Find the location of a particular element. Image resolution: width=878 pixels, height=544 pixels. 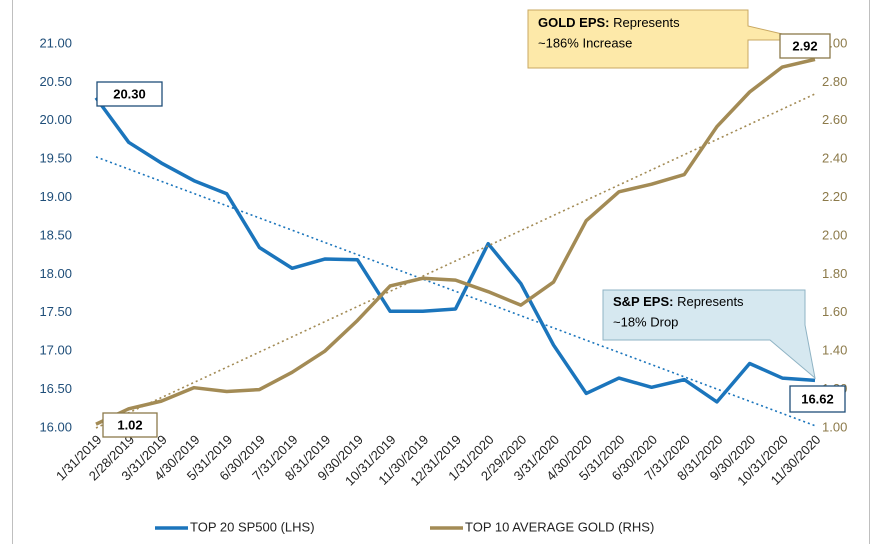

data-label: 16.62 is located at coordinates (817, 399).